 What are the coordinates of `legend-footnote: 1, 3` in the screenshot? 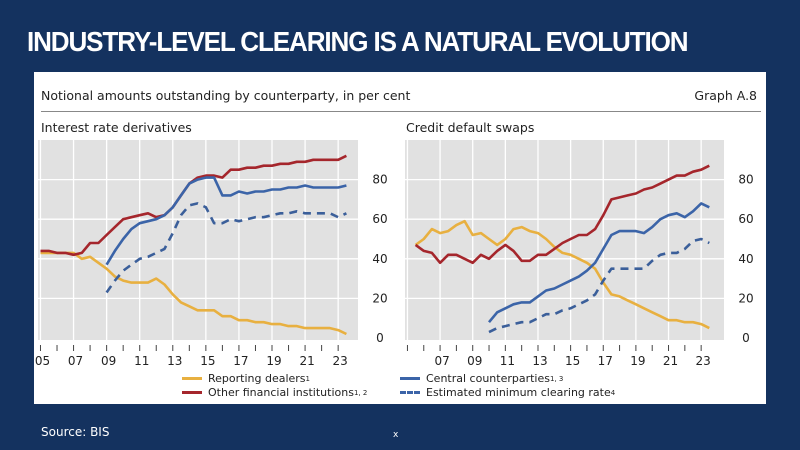 It's located at (557, 378).